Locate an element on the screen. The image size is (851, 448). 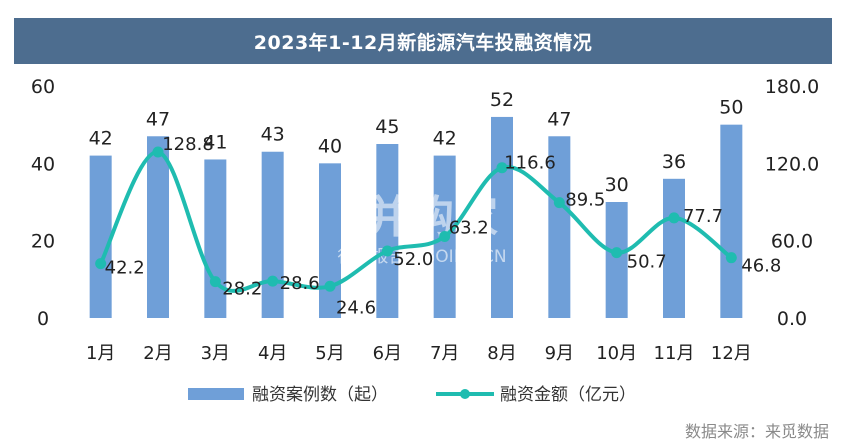
bar-value-label: 43 is located at coordinates (273, 135).